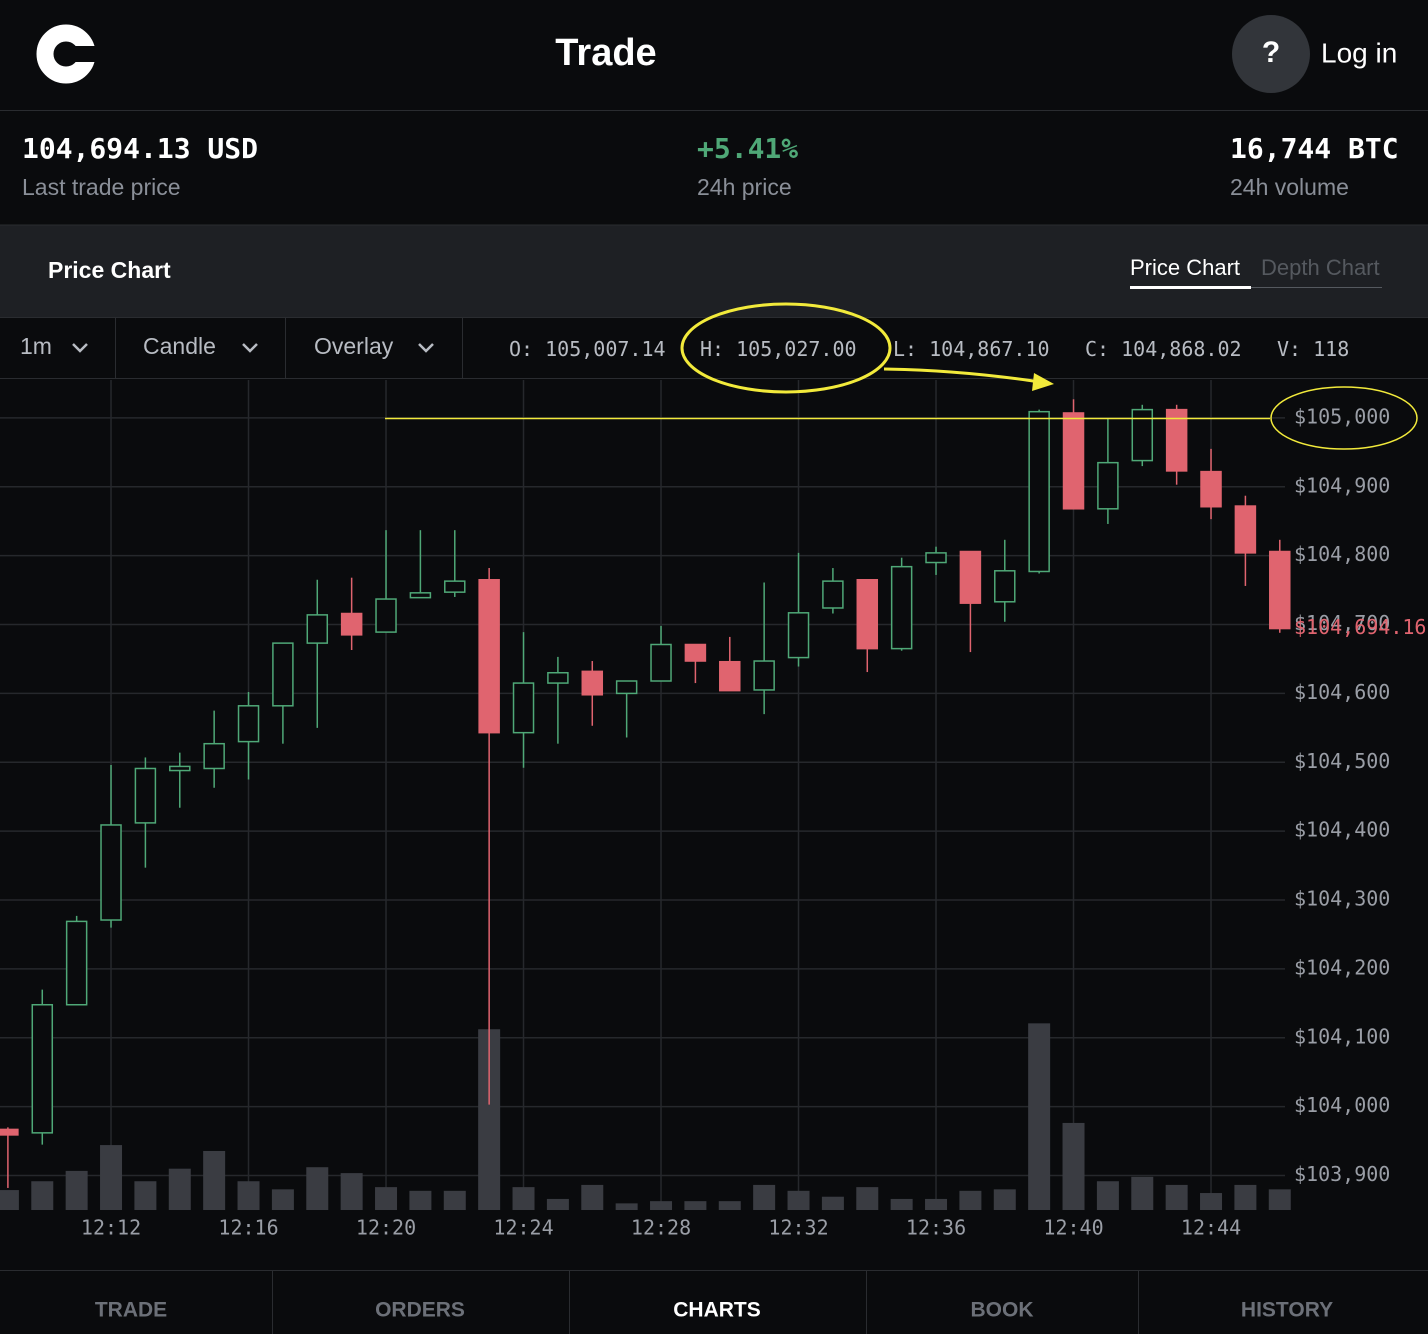  I want to click on x-tick-label: 12:24, so click(523, 1228).